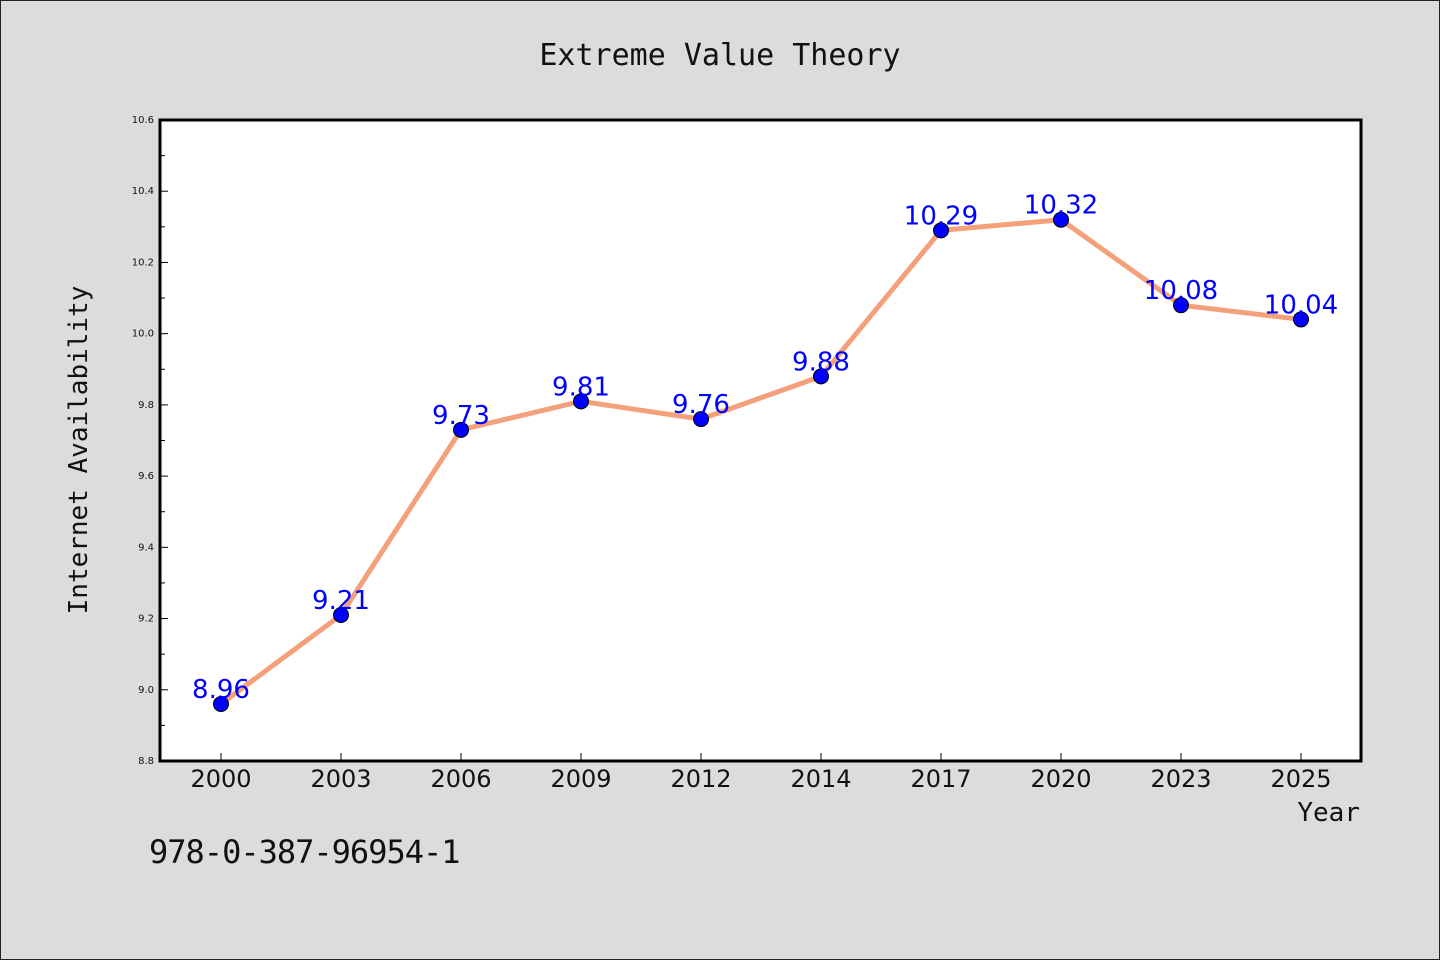 The height and width of the screenshot is (960, 1440). I want to click on x-tick-label: 2014, so click(820, 779).